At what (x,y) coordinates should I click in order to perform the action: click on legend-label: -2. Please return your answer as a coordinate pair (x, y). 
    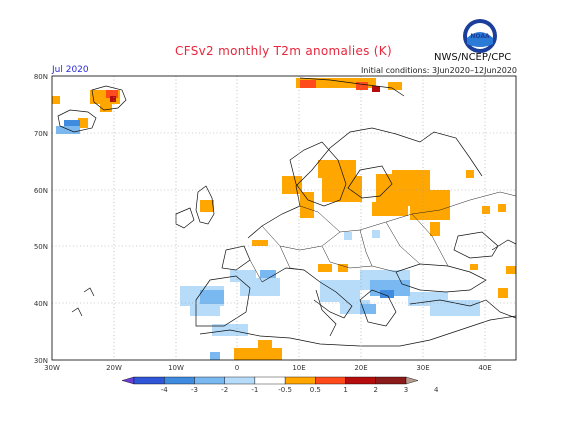
    Looking at the image, I should click on (224, 390).